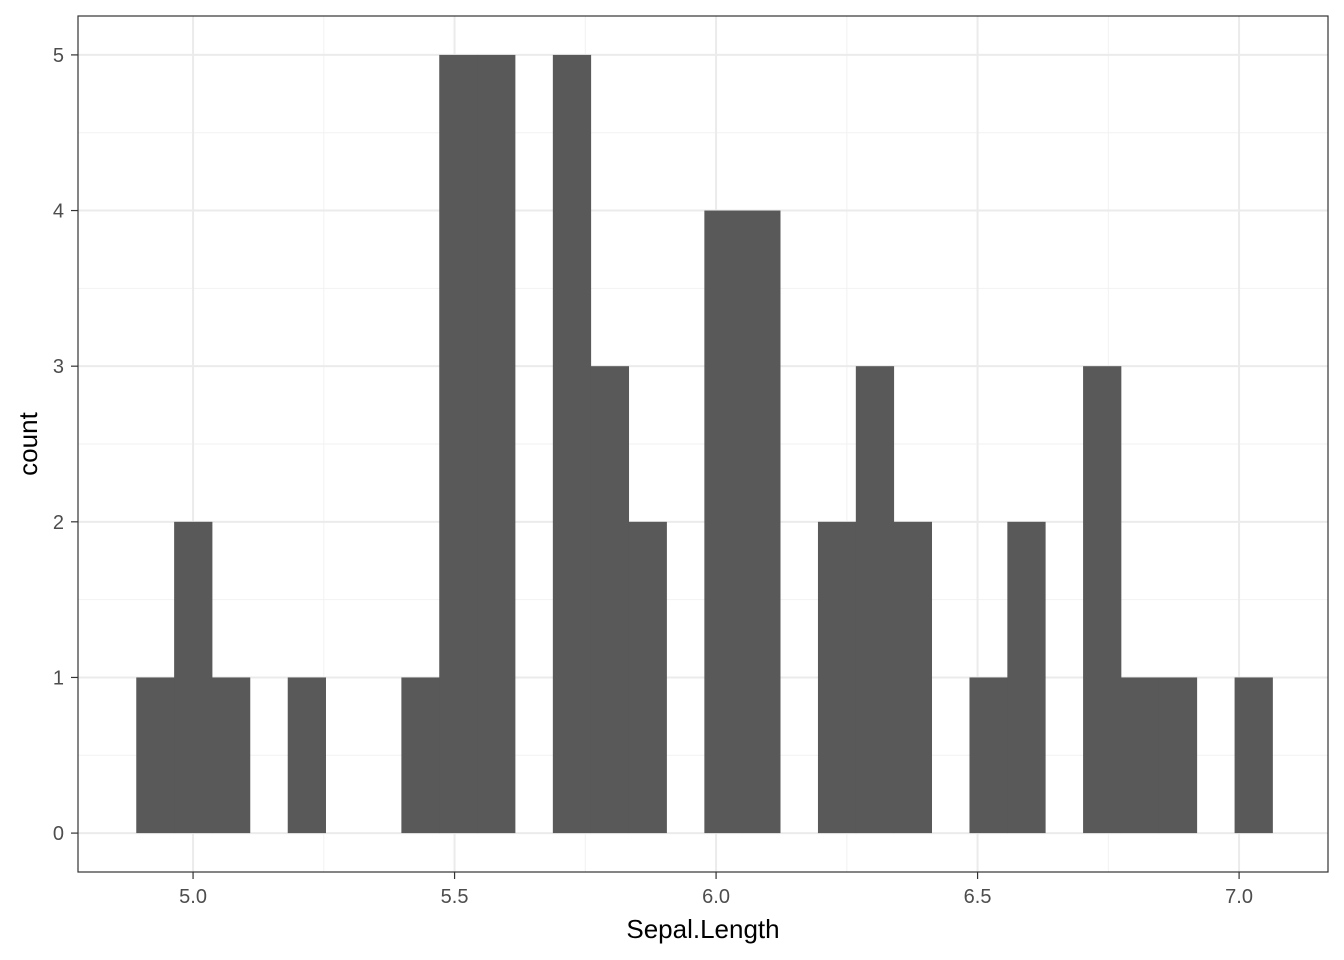 Image resolution: width=1344 pixels, height=960 pixels. Describe the element at coordinates (58, 367) in the screenshot. I see `y-tick-label: 3` at that location.